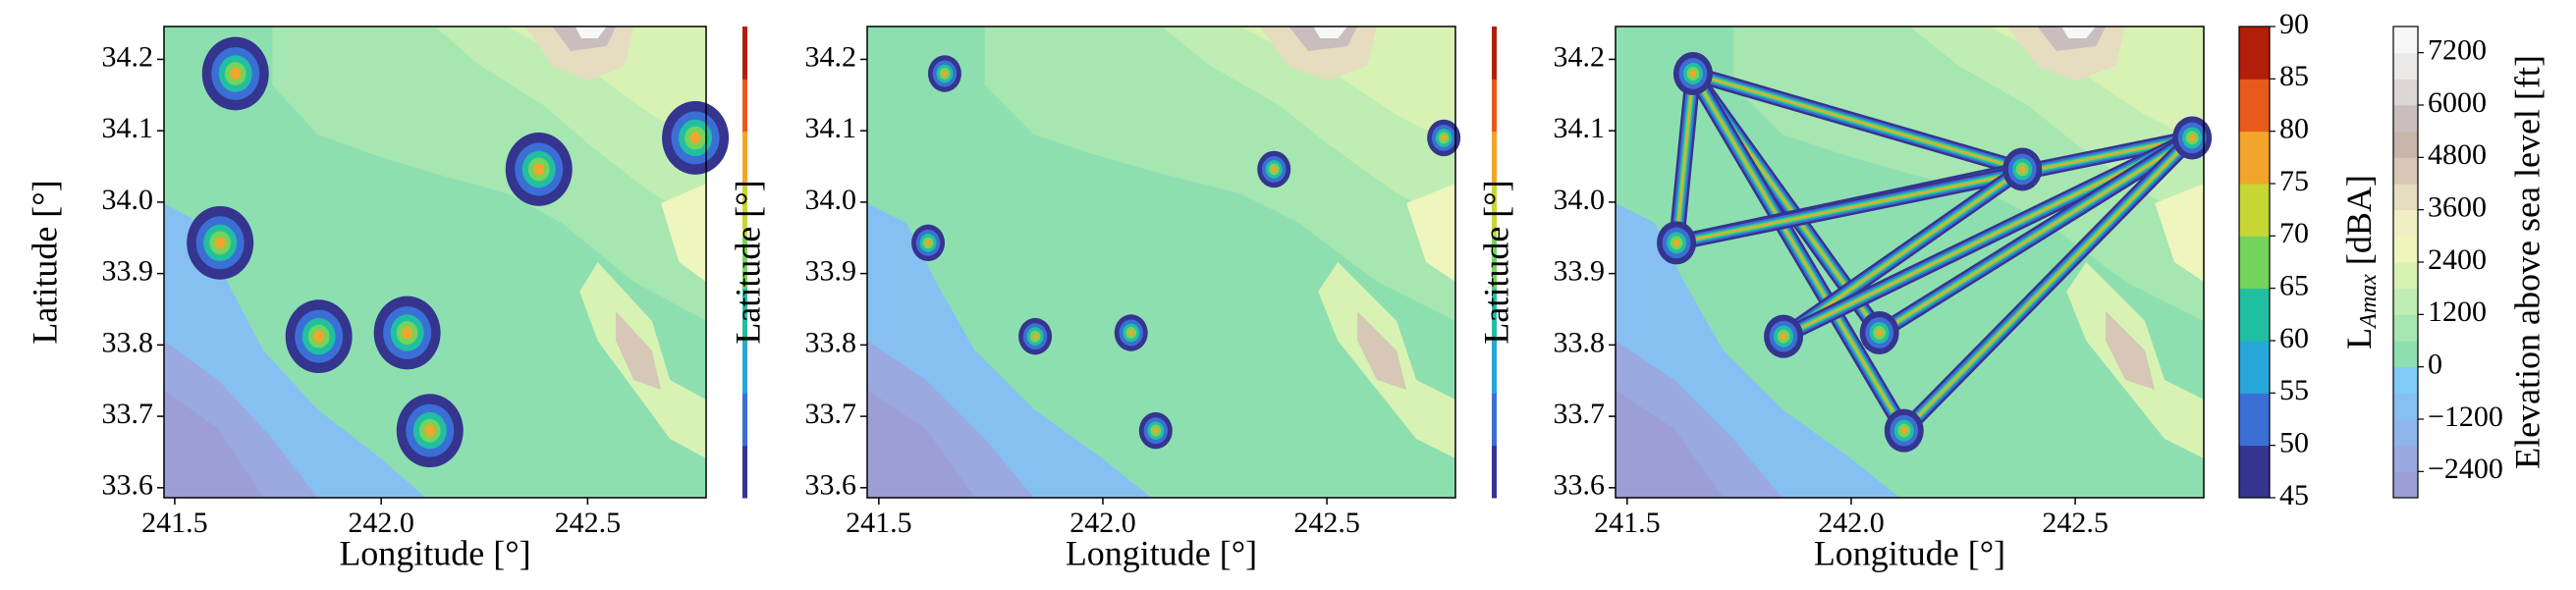  Describe the element at coordinates (2294, 338) in the screenshot. I see `colorbar-tick-label: 60` at that location.